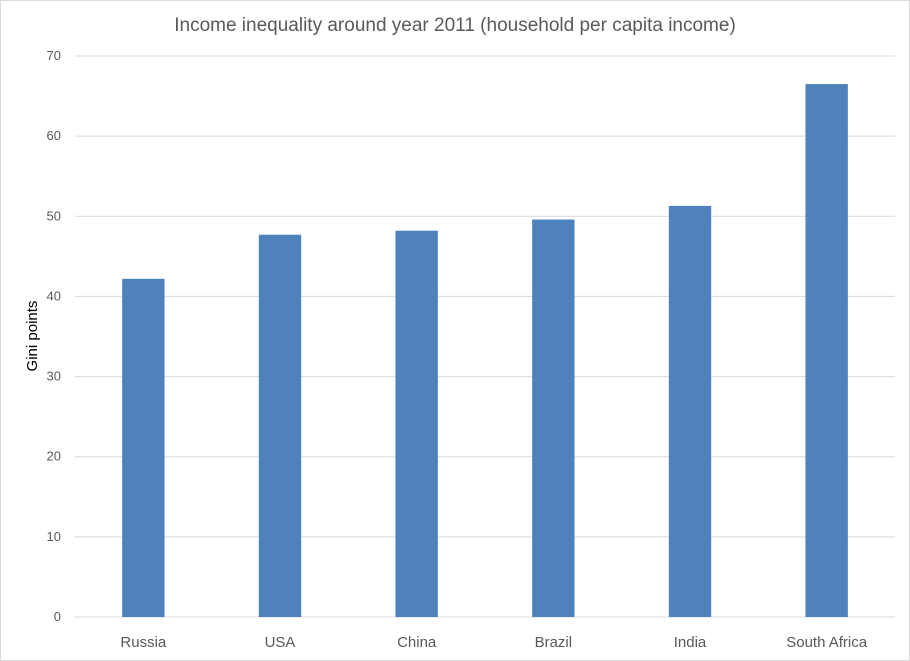  I want to click on x-category-label: USA, so click(280, 642).